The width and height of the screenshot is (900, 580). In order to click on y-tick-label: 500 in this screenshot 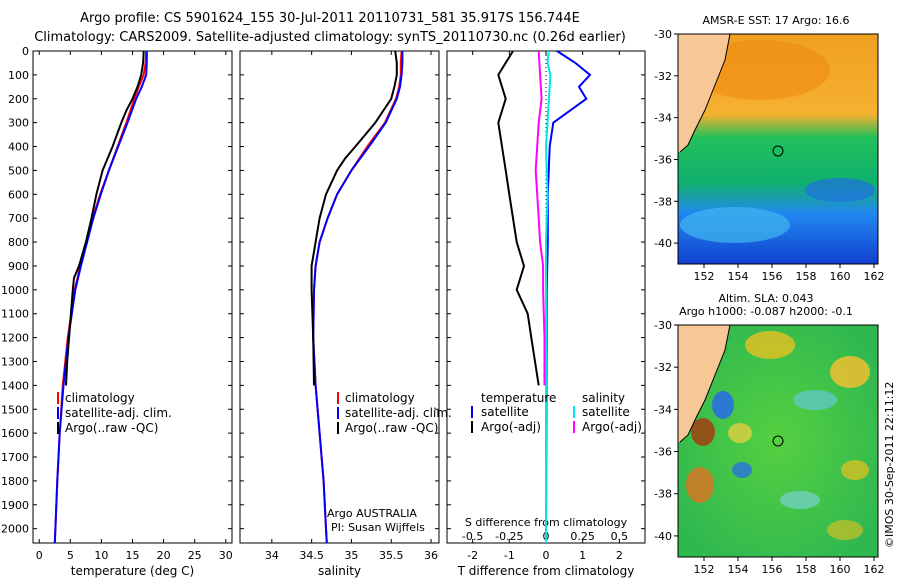, I will do `click(18, 170)`.